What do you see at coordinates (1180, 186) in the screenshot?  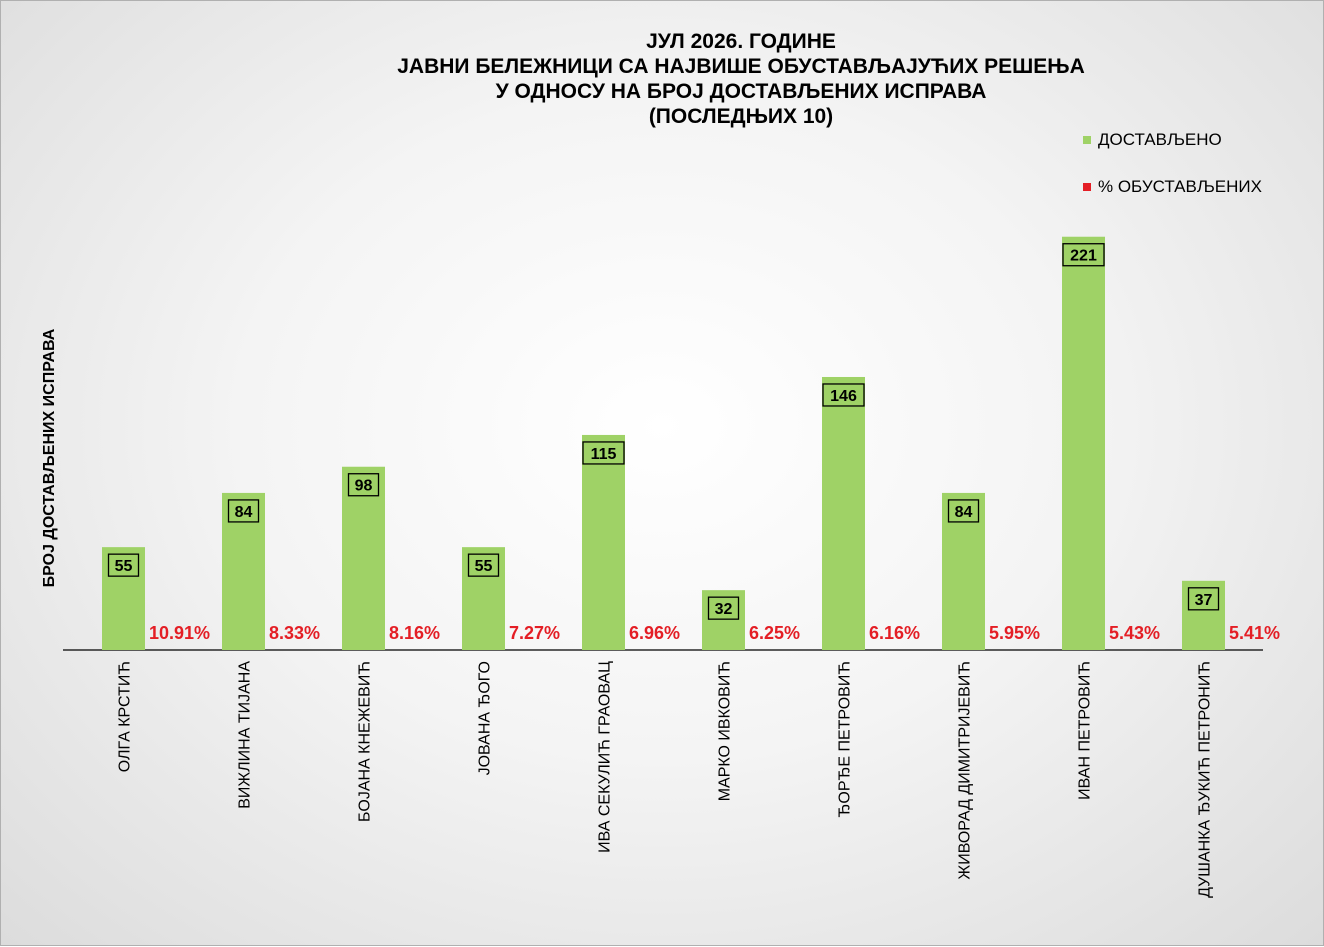 I see `legend-label: % ОБУСТАВЉЕНИХ` at bounding box center [1180, 186].